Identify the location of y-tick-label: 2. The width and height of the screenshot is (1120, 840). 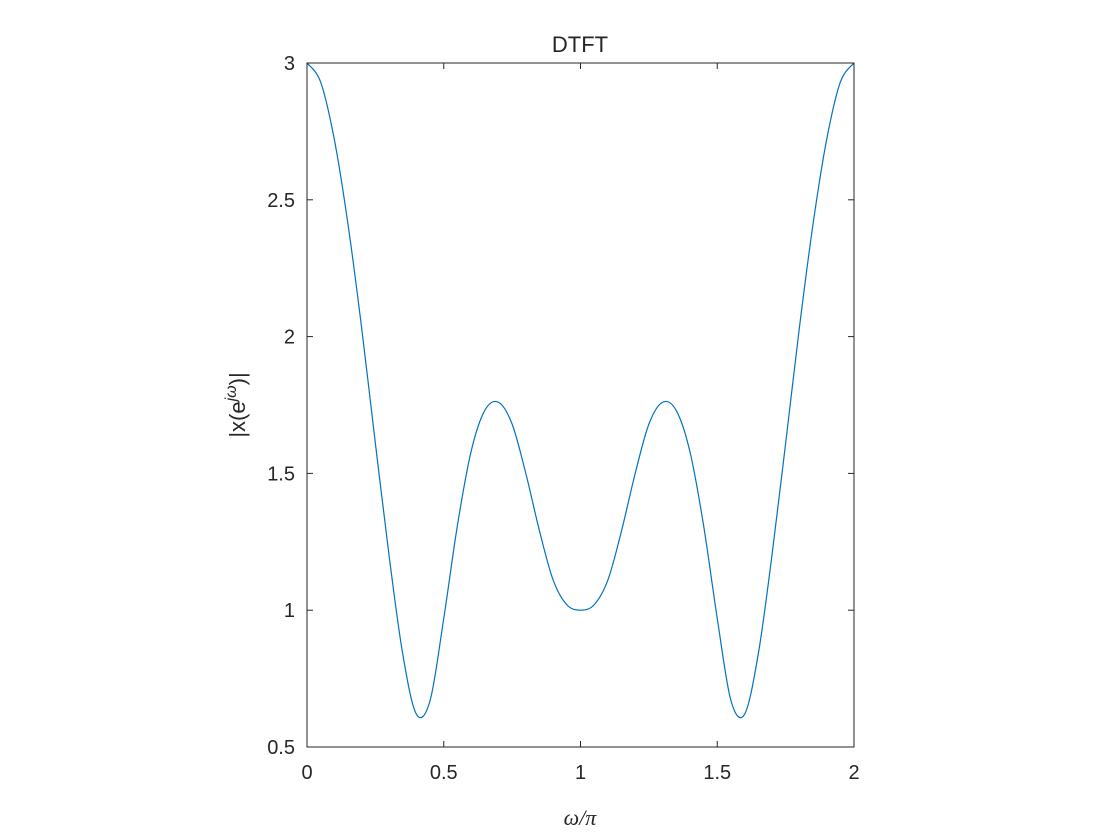
(289, 338).